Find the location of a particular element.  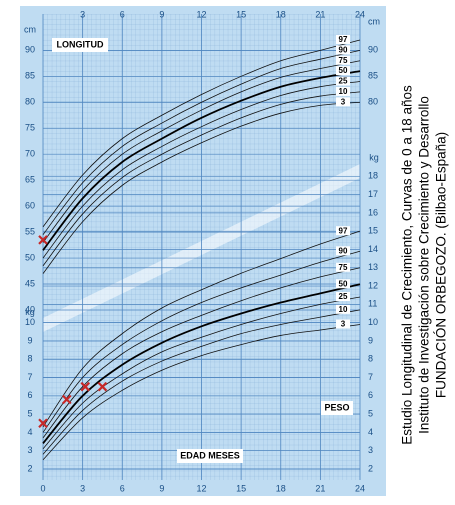

right-tick-label: 85 is located at coordinates (373, 76).